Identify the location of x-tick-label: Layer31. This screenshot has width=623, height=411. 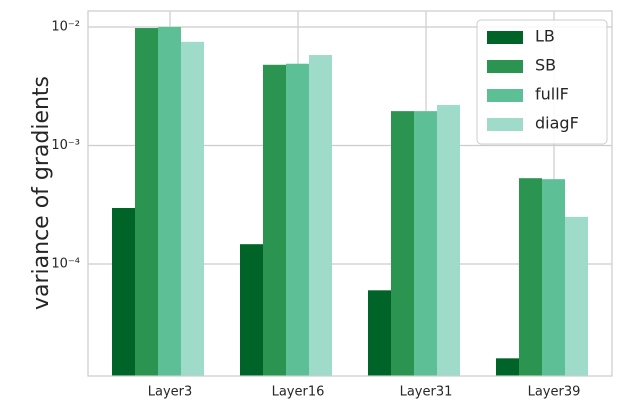
(426, 392).